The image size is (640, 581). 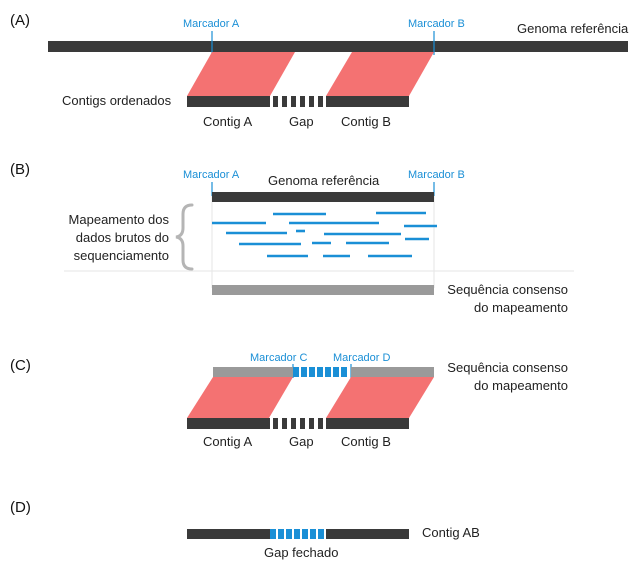 What do you see at coordinates (436, 24) in the screenshot?
I see `panel-a-marker-b-label: Marcador B` at bounding box center [436, 24].